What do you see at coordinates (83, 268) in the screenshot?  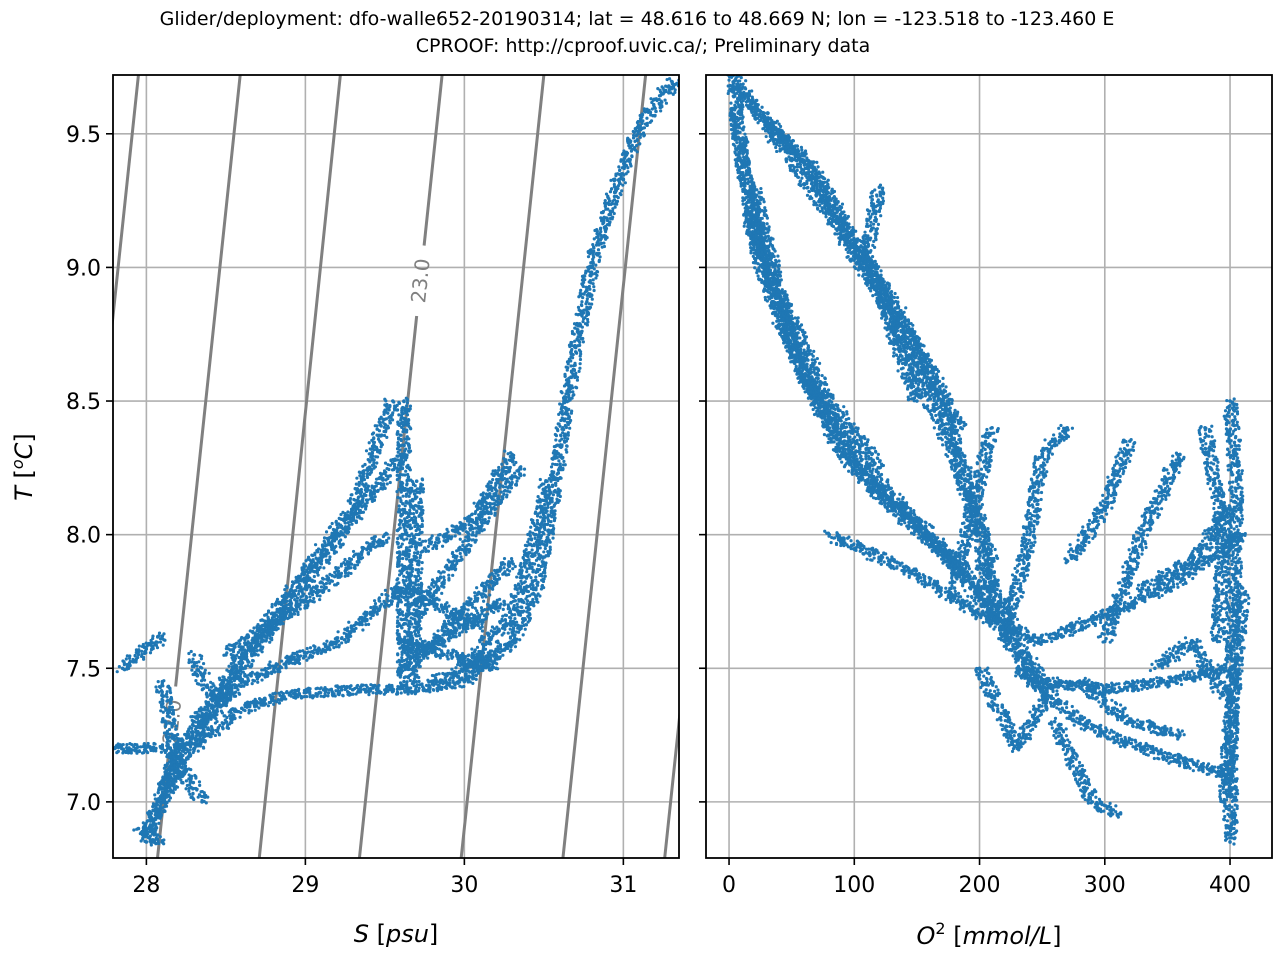 I see `y-tick-label: 9.0` at bounding box center [83, 268].